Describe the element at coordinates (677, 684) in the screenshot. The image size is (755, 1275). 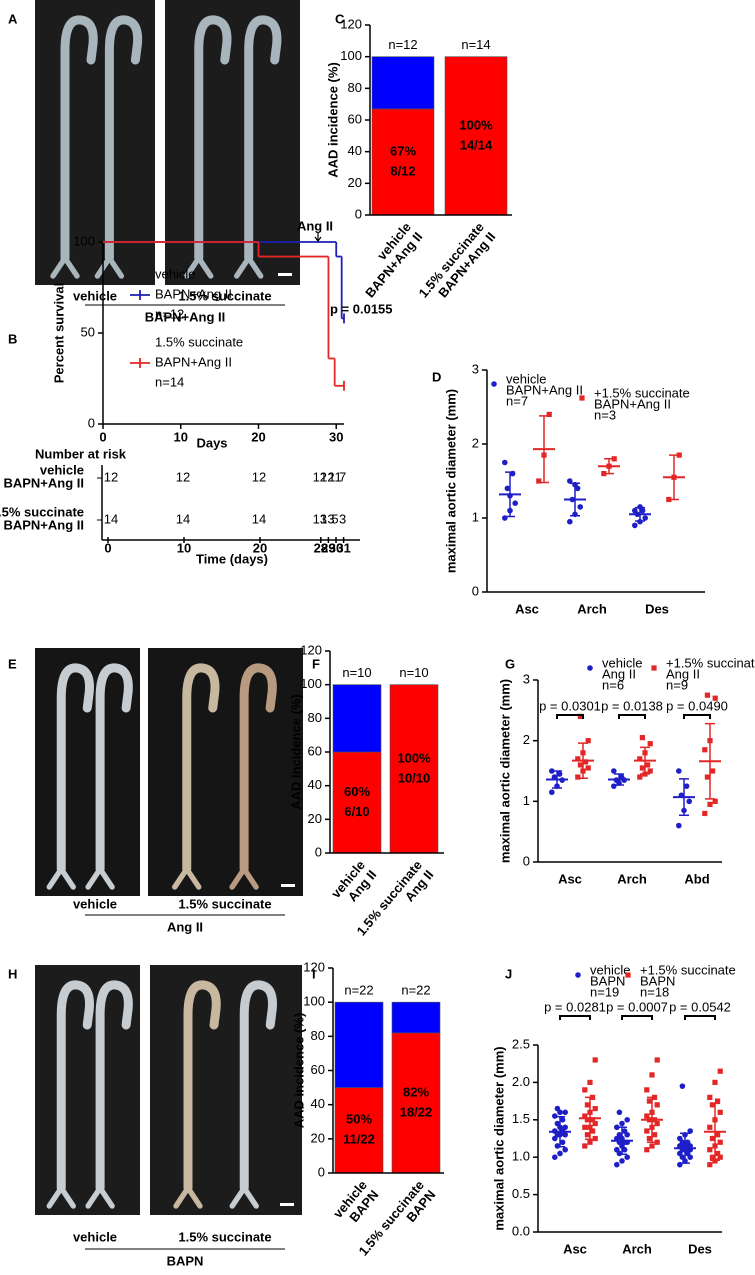
I see `legend-text: n=9` at that location.